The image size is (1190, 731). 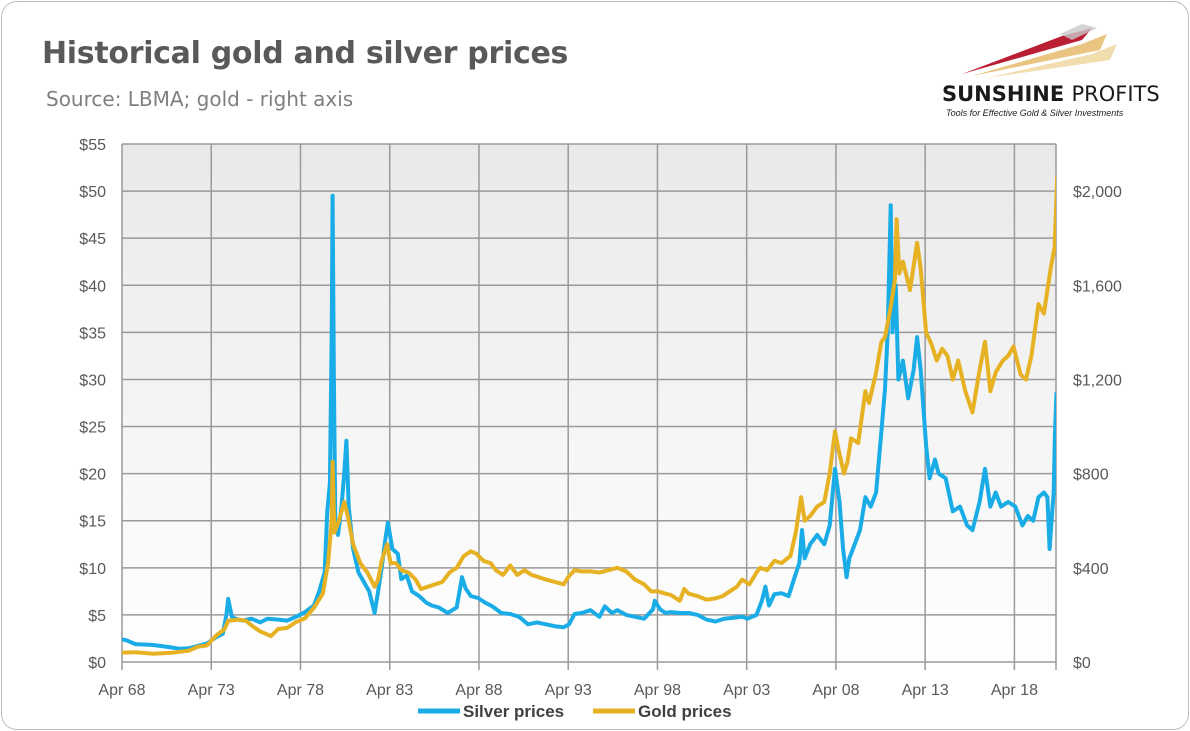 What do you see at coordinates (575, 711) in the screenshot?
I see `legend: Silver prices Gold prices` at bounding box center [575, 711].